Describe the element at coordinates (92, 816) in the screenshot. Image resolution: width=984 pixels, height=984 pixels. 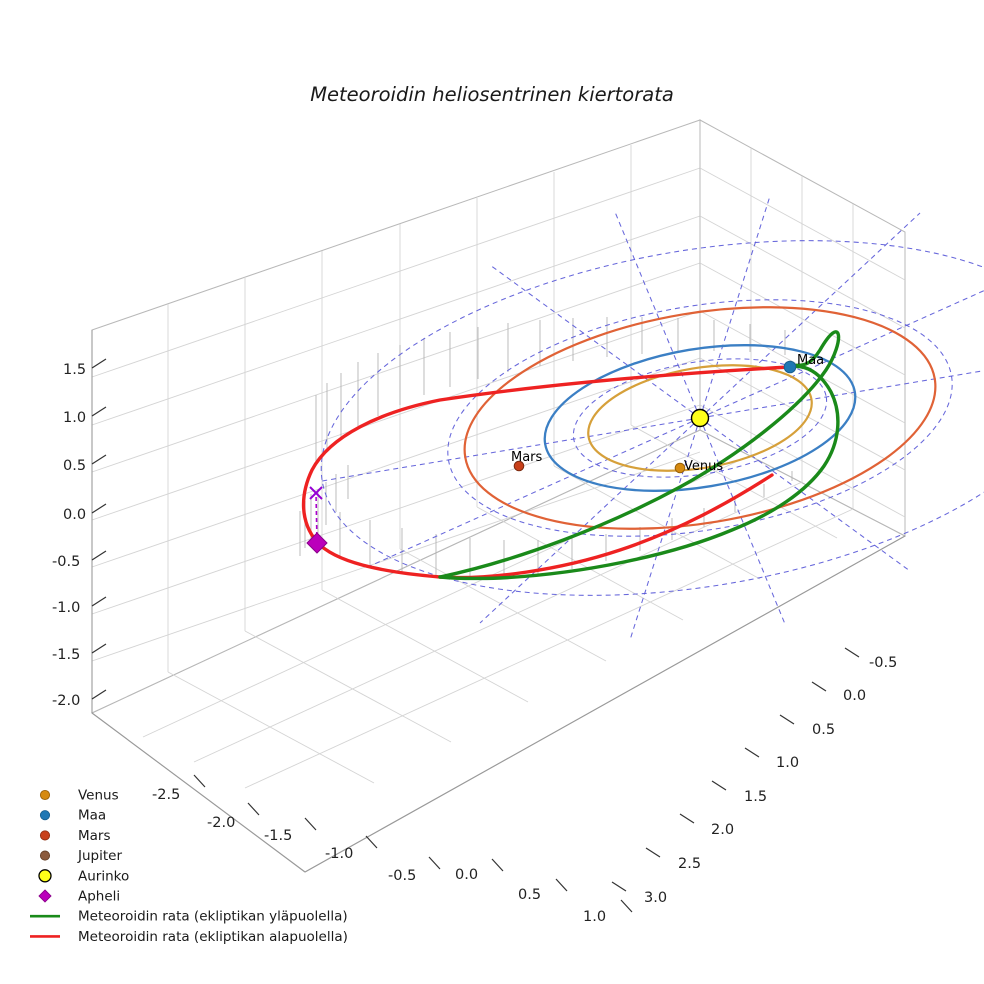
I see `legend-item-label: Maa` at that location.